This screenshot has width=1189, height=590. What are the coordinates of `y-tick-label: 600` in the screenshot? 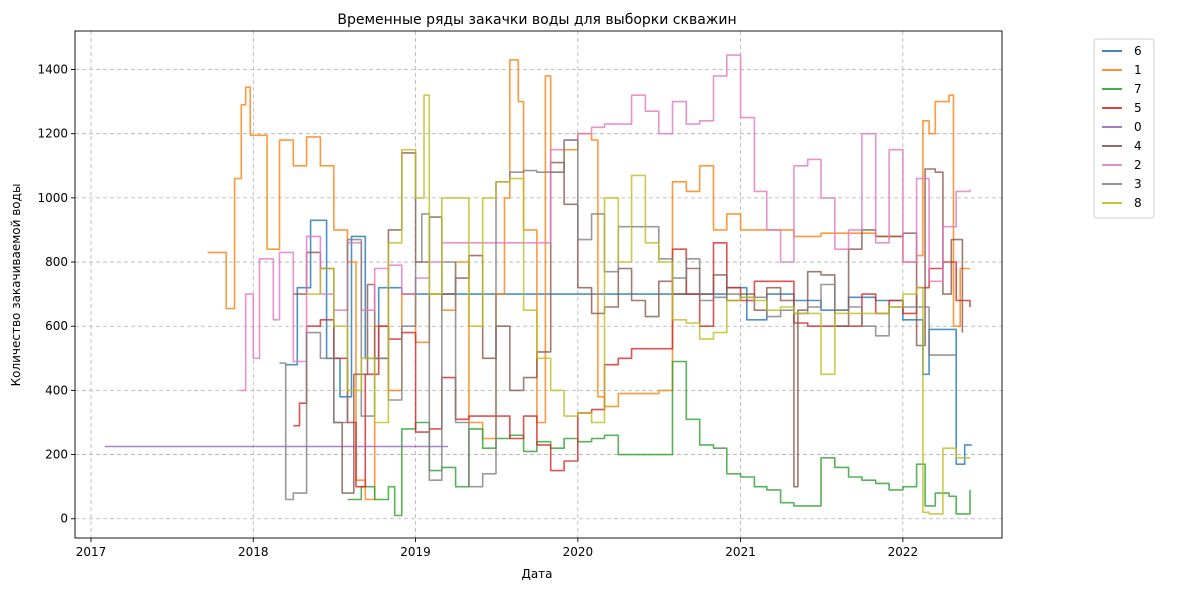 It's located at (56, 326).